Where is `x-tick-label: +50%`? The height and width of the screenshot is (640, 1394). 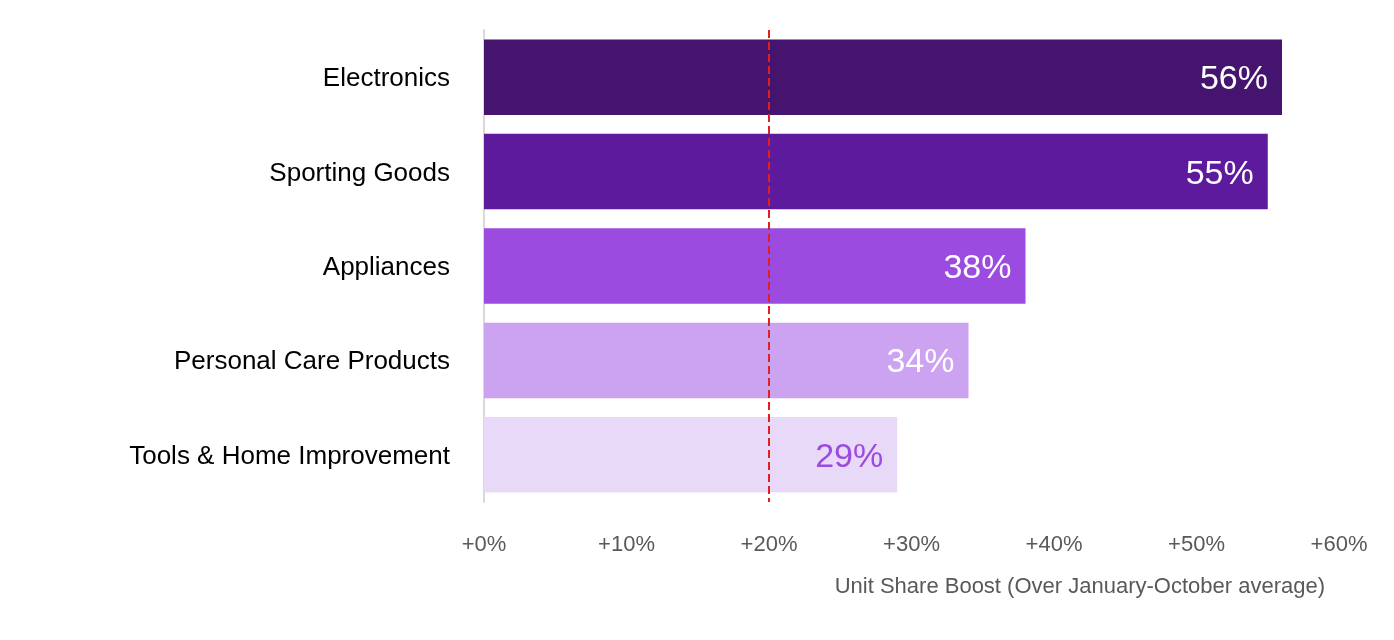
x-tick-label: +50% is located at coordinates (1196, 543).